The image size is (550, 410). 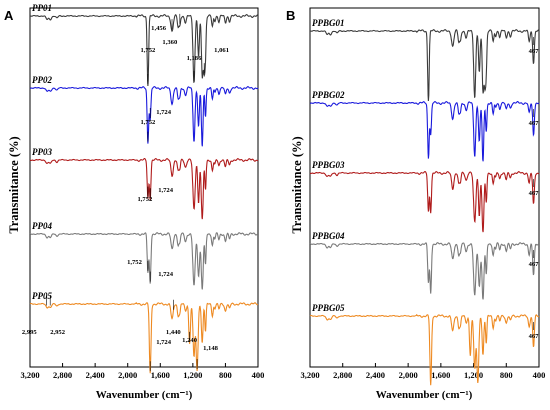 What do you see at coordinates (297, 184) in the screenshot?
I see `panel-b-y-axis-label: Transmitance (%)` at bounding box center [297, 184].